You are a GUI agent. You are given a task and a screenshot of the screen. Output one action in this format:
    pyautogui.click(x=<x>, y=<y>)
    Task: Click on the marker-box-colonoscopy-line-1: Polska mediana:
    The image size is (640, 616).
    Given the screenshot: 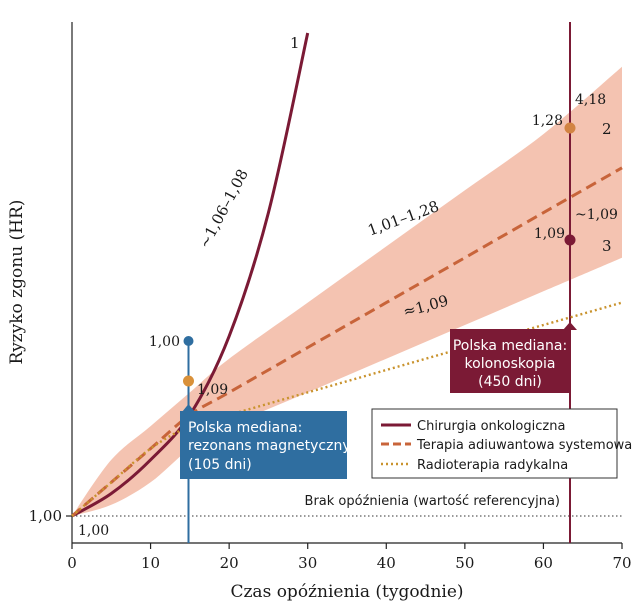 What is the action you would take?
    pyautogui.click(x=510, y=346)
    